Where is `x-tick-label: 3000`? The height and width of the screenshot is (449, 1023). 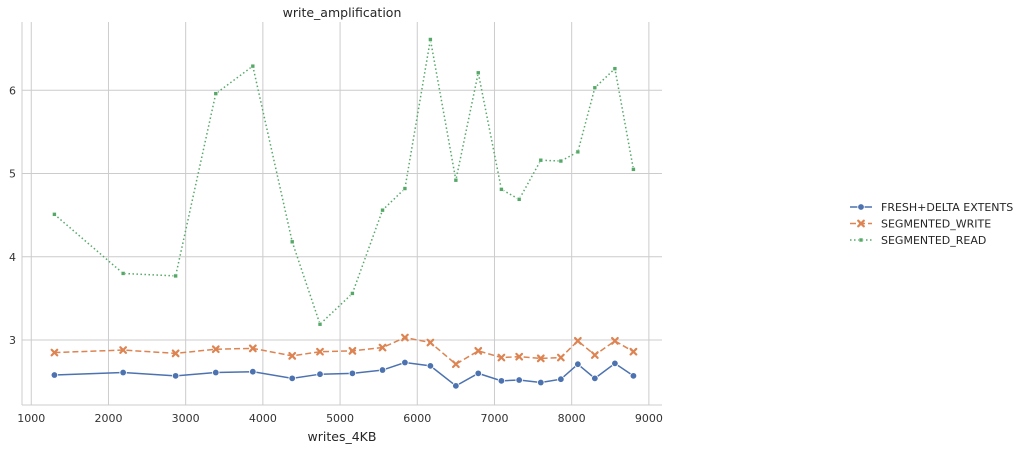
x-tick-label: 3000 is located at coordinates (186, 418).